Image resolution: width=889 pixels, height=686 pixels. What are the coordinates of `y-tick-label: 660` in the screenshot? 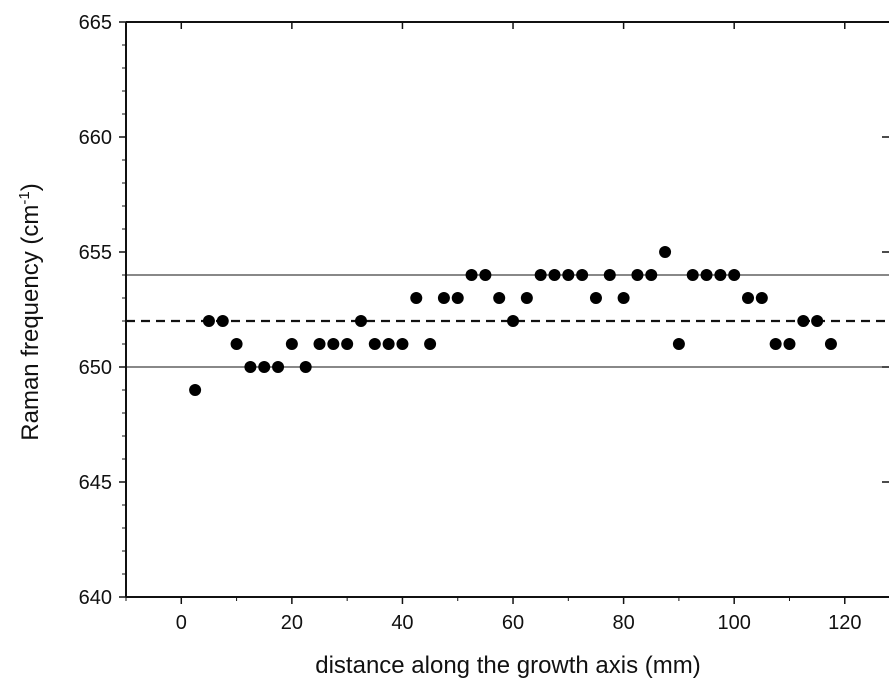 It's located at (95, 138).